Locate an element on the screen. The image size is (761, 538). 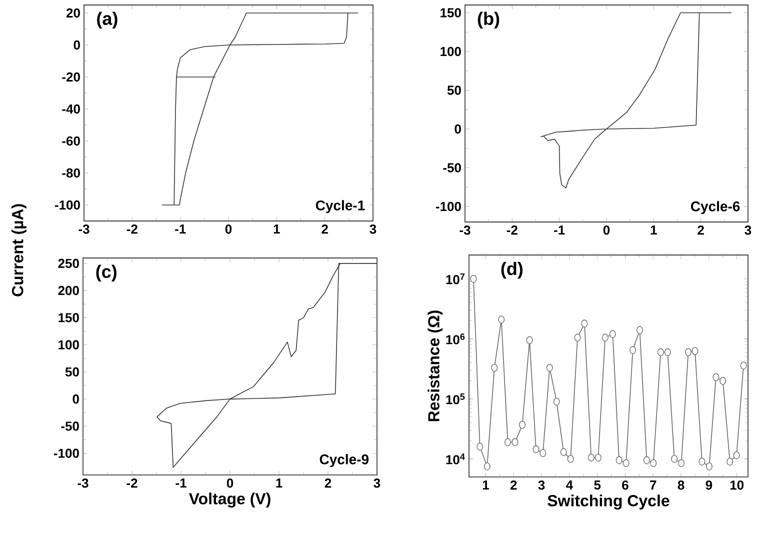
annotation: Cycle-1 is located at coordinates (340, 207).